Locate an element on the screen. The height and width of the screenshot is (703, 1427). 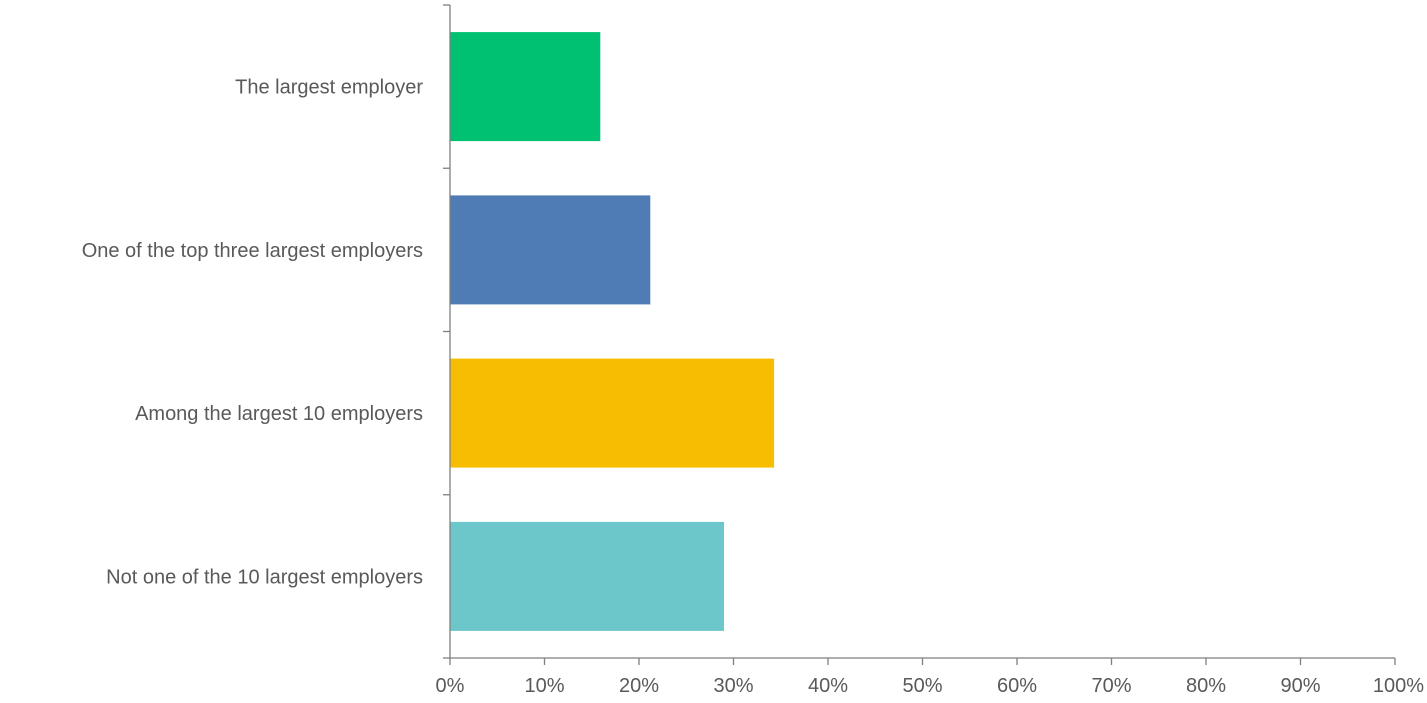
category-label: Not one of the 10 largest employers is located at coordinates (264, 577).